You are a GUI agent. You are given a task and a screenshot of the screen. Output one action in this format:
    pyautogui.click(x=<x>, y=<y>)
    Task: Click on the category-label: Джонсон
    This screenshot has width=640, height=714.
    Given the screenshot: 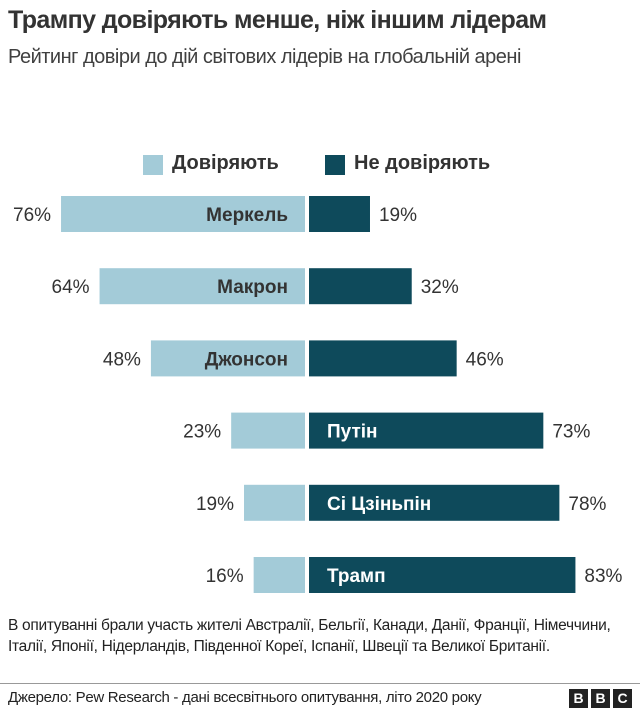 What is the action you would take?
    pyautogui.click(x=246, y=359)
    